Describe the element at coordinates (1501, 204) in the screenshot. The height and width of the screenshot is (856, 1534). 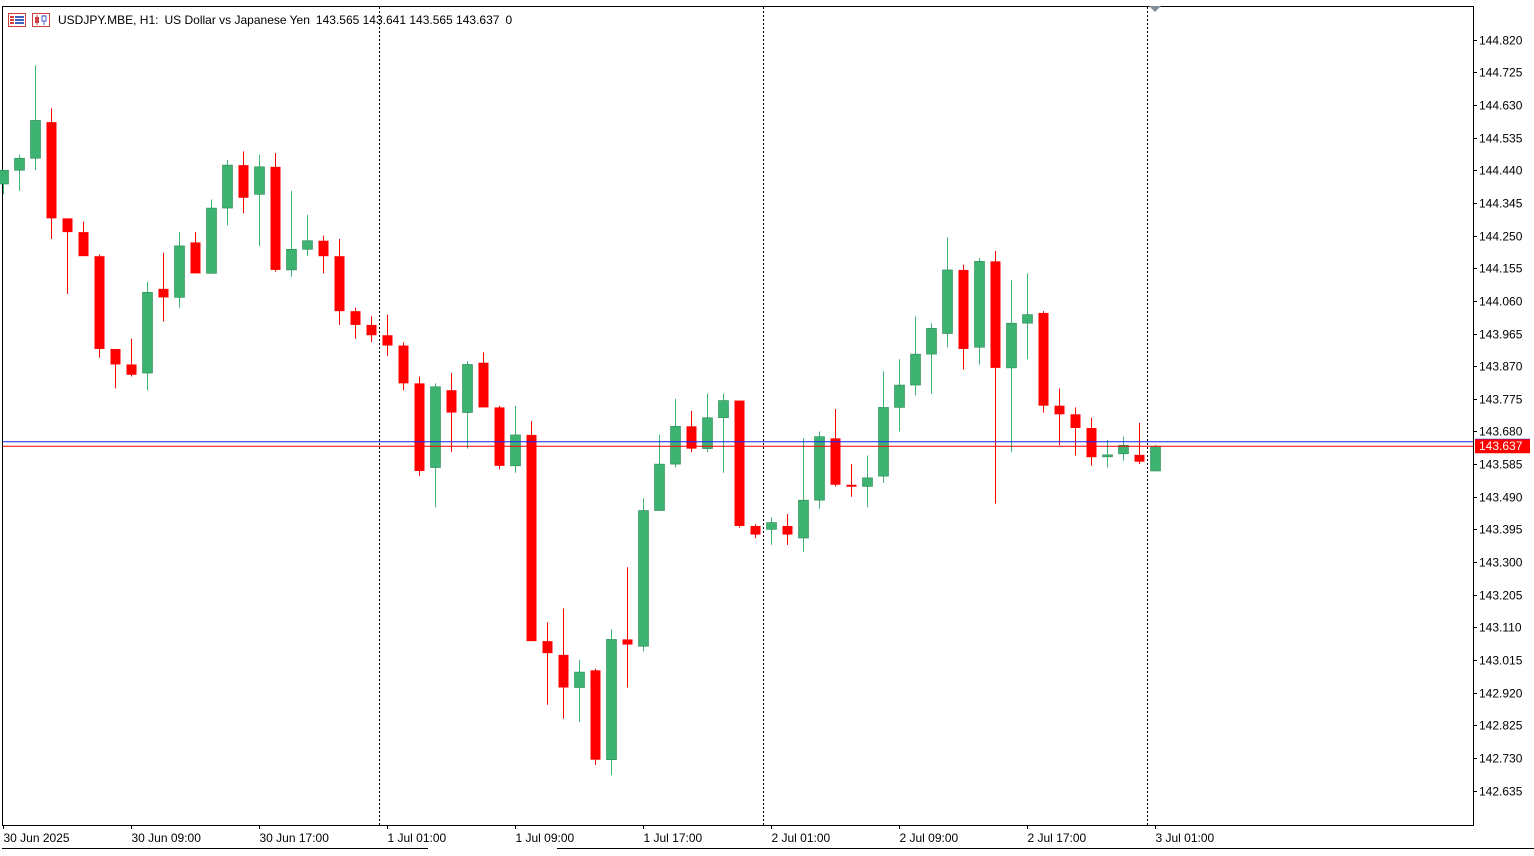
I see `y-tick-label: 144.345` at that location.